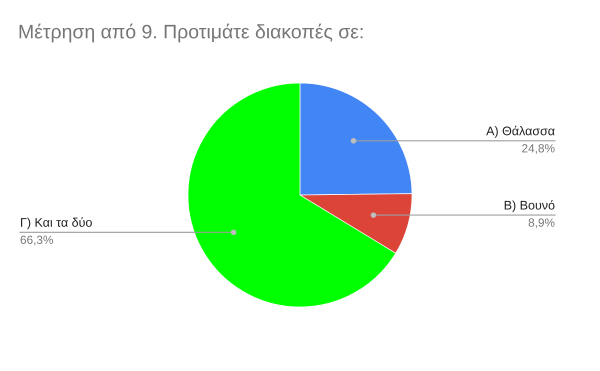 The image size is (600, 371). What do you see at coordinates (541, 223) in the screenshot?
I see `data-label: 8,9%` at bounding box center [541, 223].